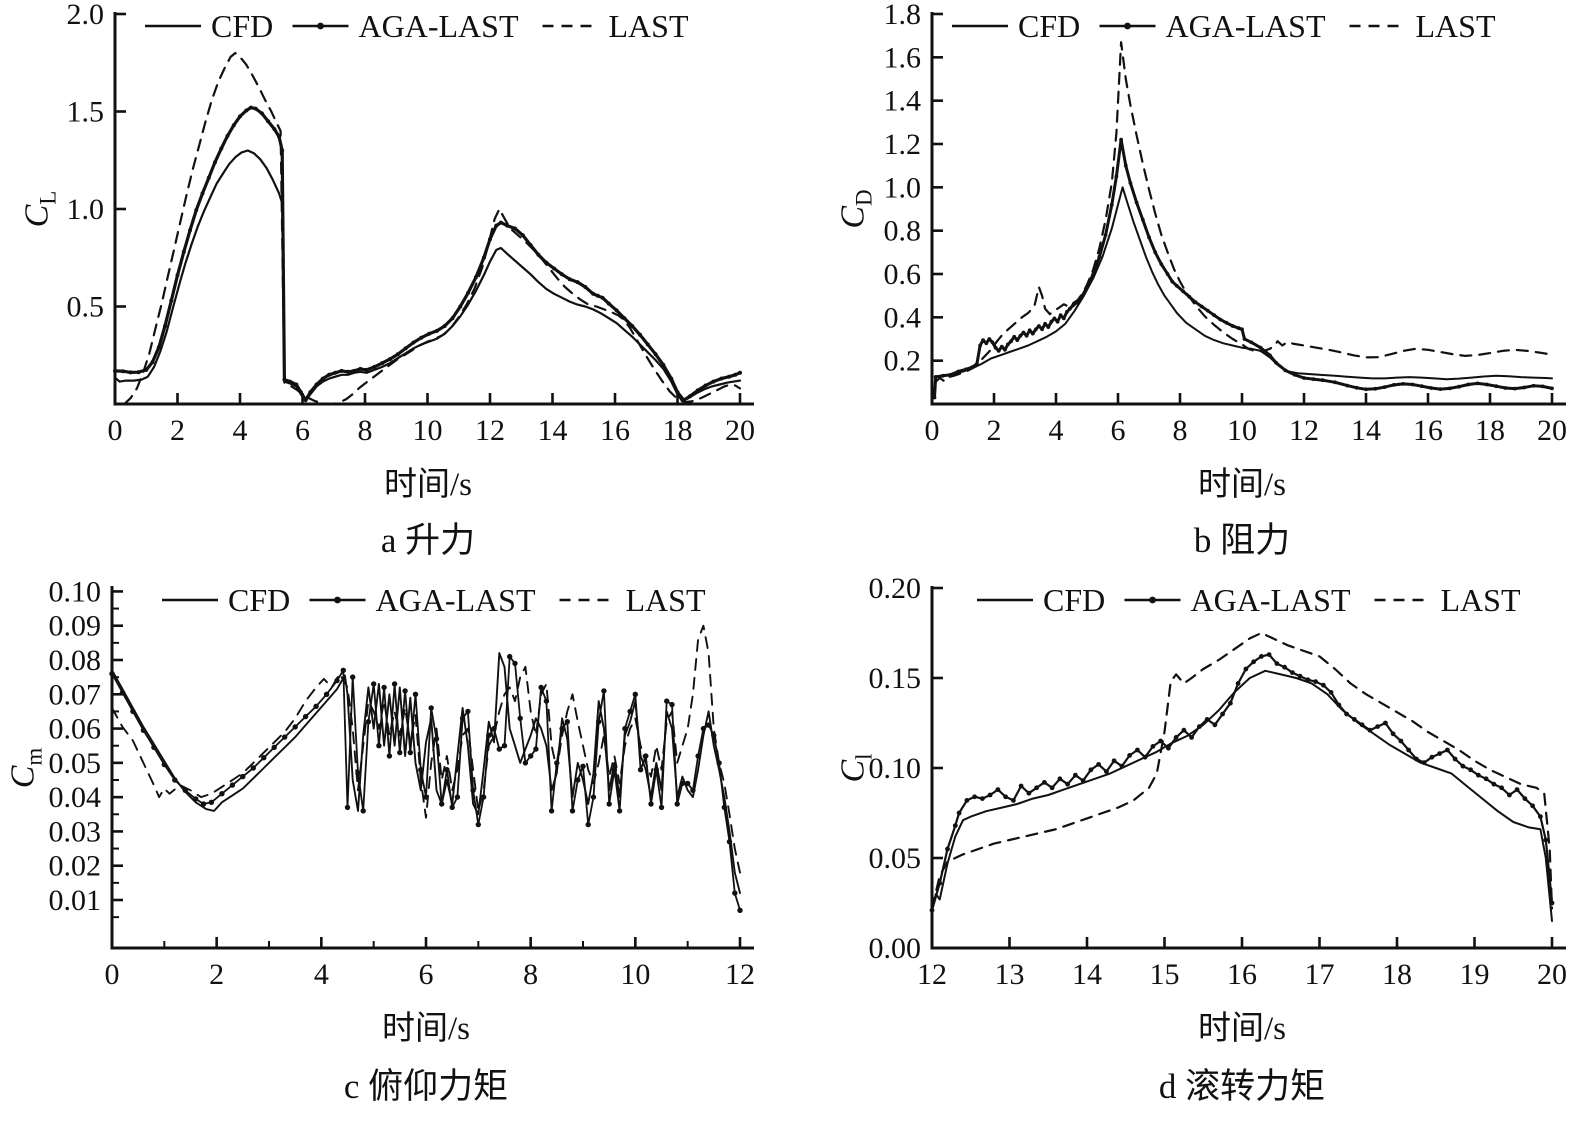 This screenshot has height=1138, width=1596. I want to click on y-tick-label: 1.6, so click(903, 57).